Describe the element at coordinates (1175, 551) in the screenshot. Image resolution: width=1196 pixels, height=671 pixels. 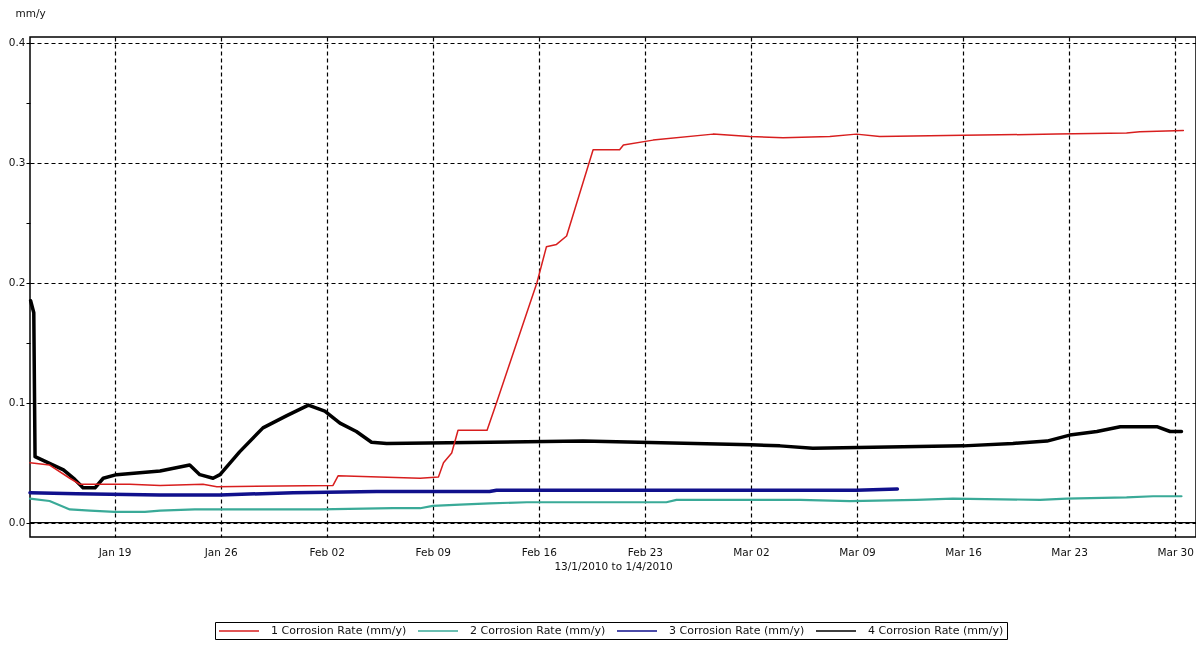
I see `x-tick-label: Mar 30` at that location.